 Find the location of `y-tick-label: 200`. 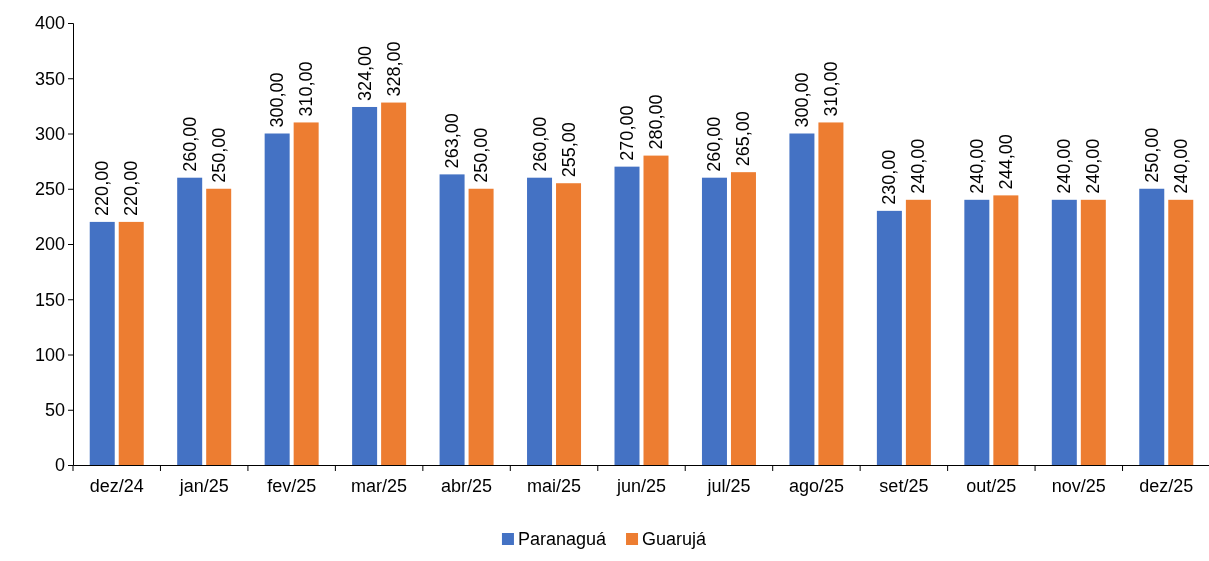

y-tick-label: 200 is located at coordinates (49, 244).